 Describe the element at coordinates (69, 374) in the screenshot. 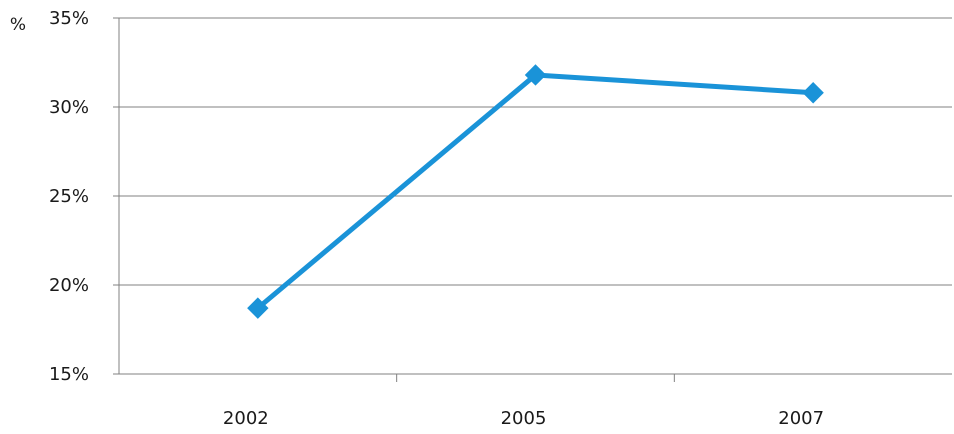

I see `y-tick-label: 15%` at that location.